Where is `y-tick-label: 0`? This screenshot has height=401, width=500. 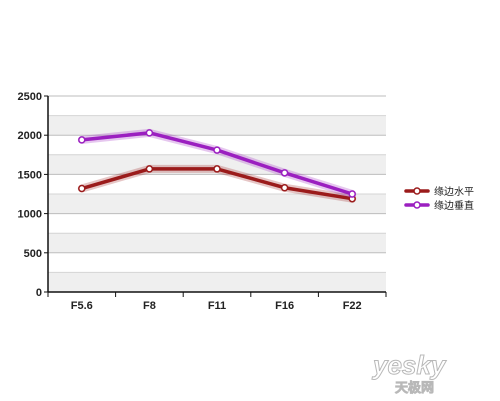 y-tick-label: 0 is located at coordinates (39, 293).